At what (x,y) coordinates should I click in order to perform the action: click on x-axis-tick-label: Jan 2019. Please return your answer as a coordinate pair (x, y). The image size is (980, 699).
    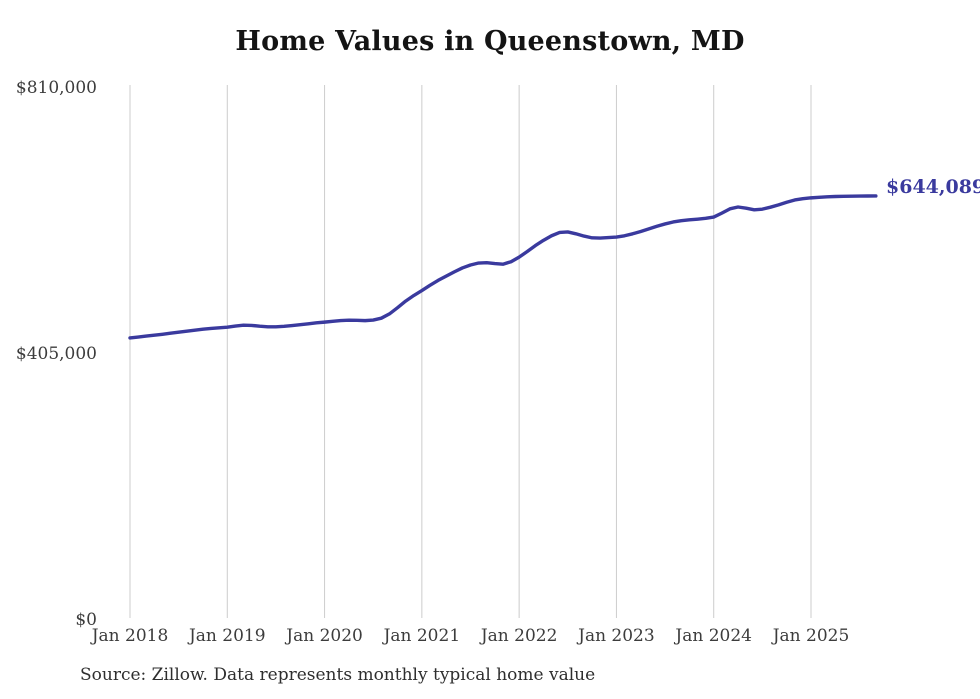
    Looking at the image, I should click on (226, 636).